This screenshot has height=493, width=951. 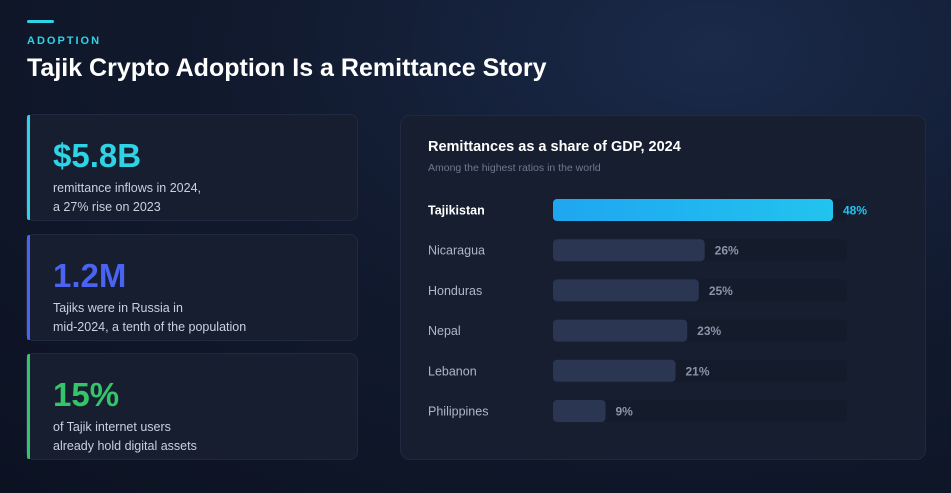 What do you see at coordinates (455, 291) in the screenshot?
I see `category-label: Honduras` at bounding box center [455, 291].